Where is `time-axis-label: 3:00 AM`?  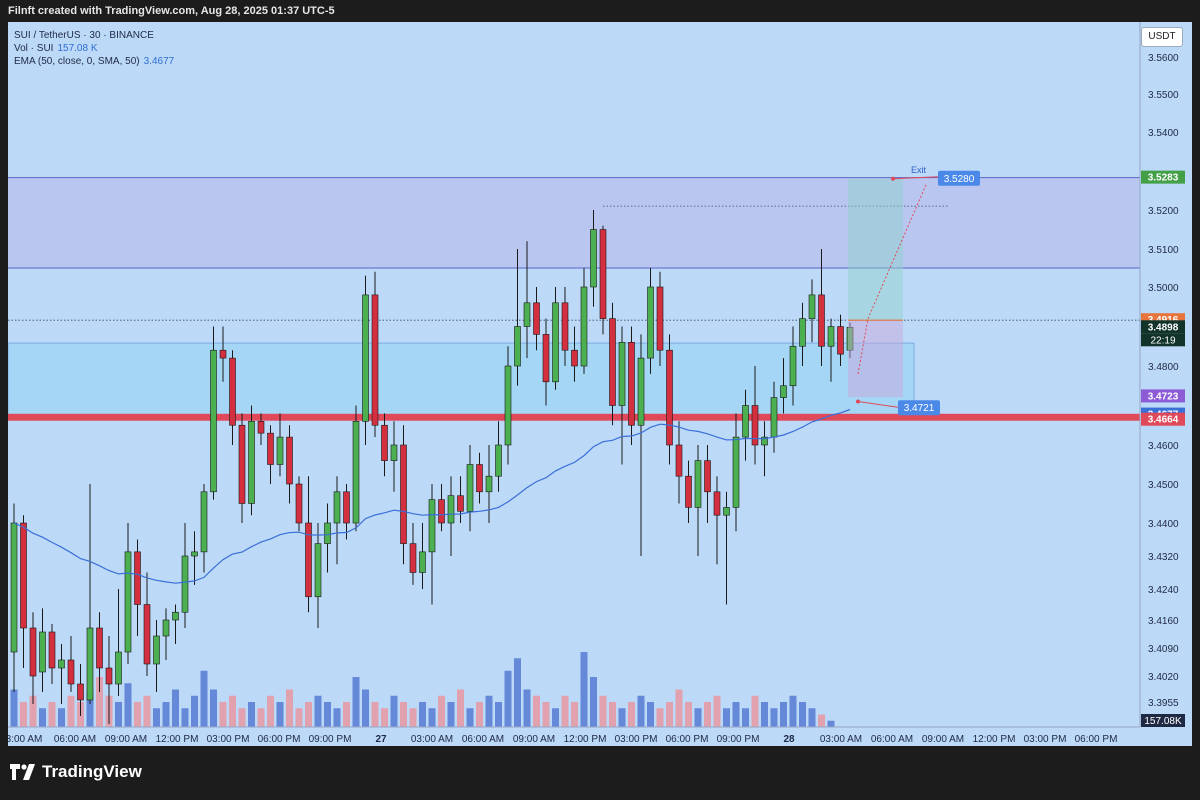 time-axis-label: 3:00 AM is located at coordinates (25, 739).